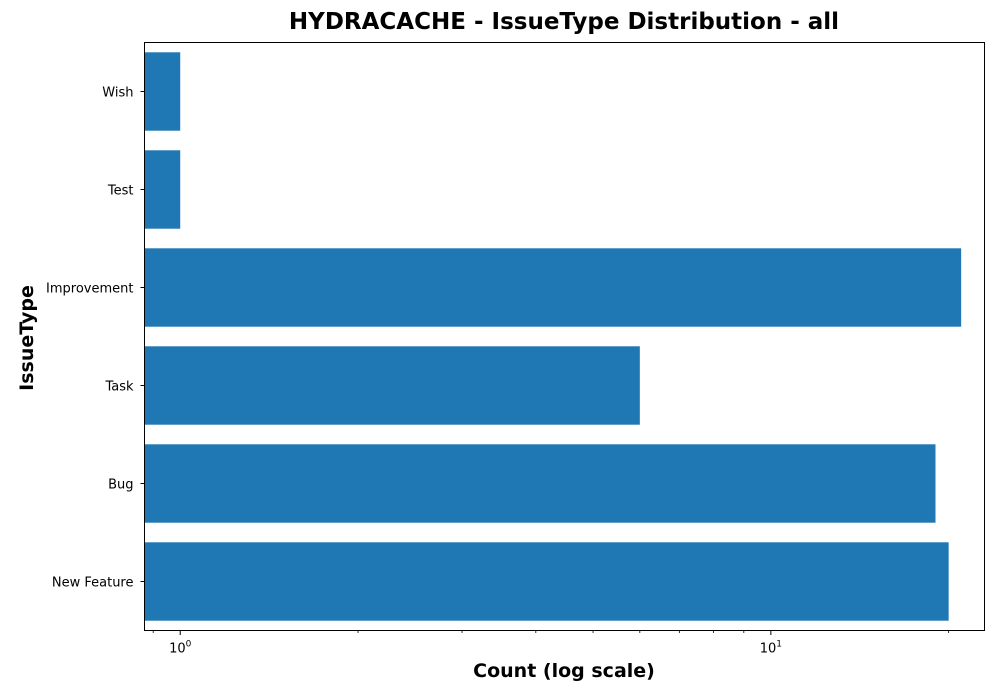 The width and height of the screenshot is (1000, 700). Describe the element at coordinates (120, 191) in the screenshot. I see `y-tick-label-test: Test` at that location.